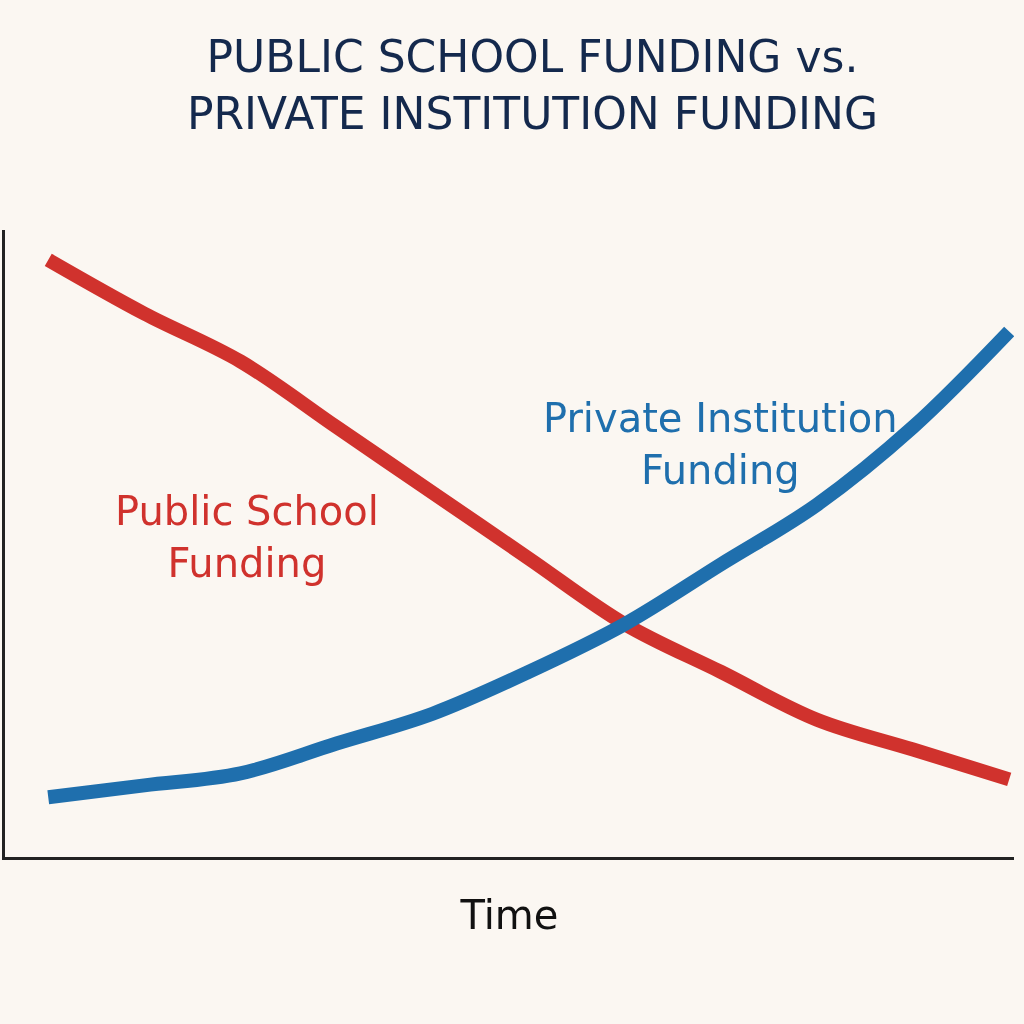  Describe the element at coordinates (532, 84) in the screenshot. I see `chart-title: PUBLIC SCHOOL FUNDING vs. PRIVATE INSTITUTION FUNDING` at that location.